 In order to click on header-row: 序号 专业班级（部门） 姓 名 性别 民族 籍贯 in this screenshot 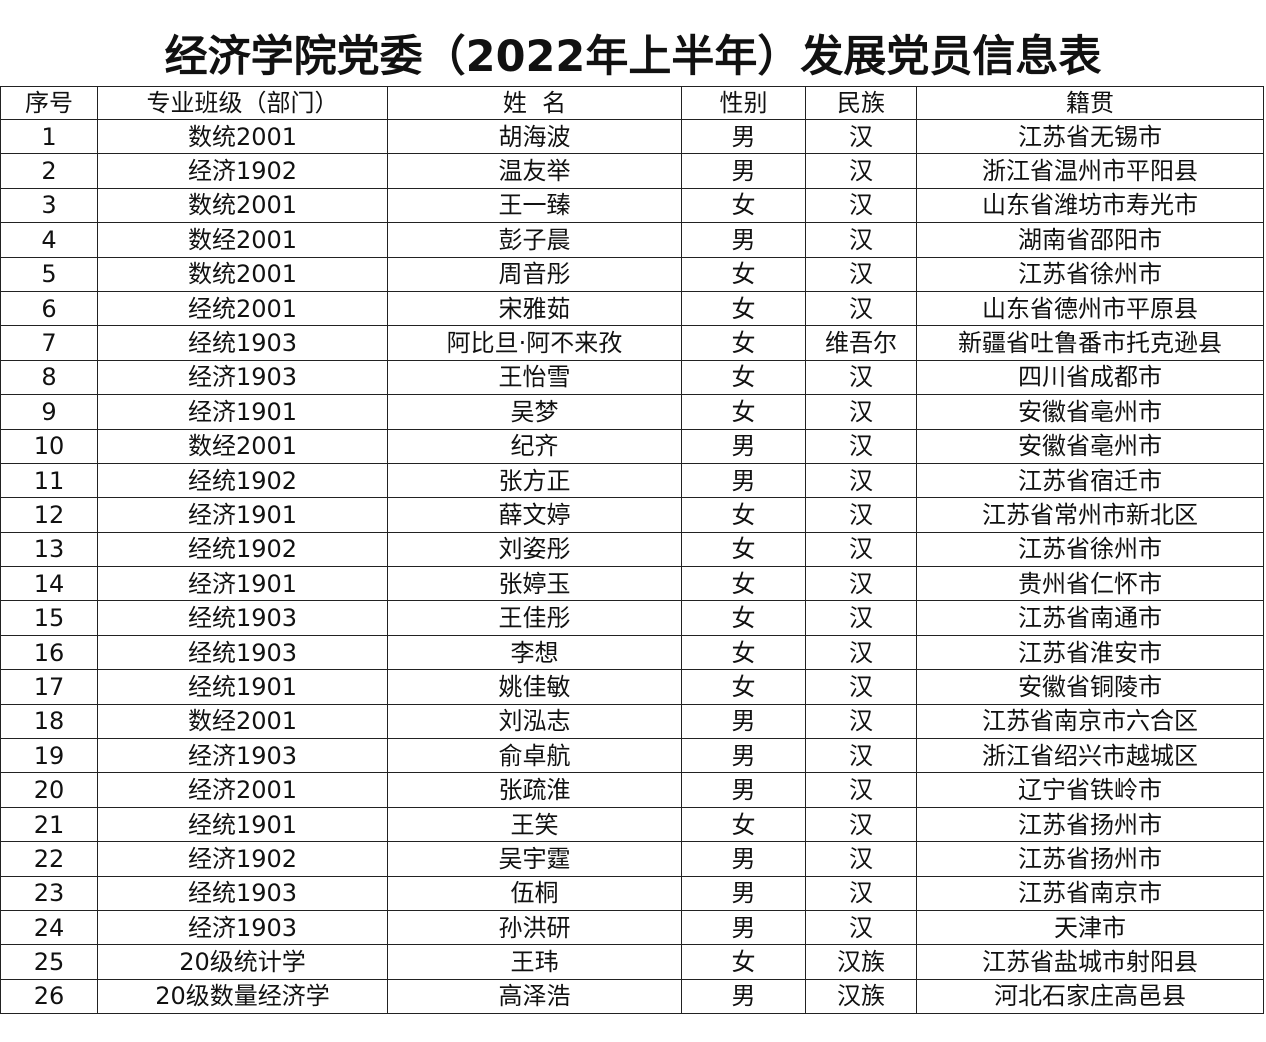, I will do `click(632, 103)`.